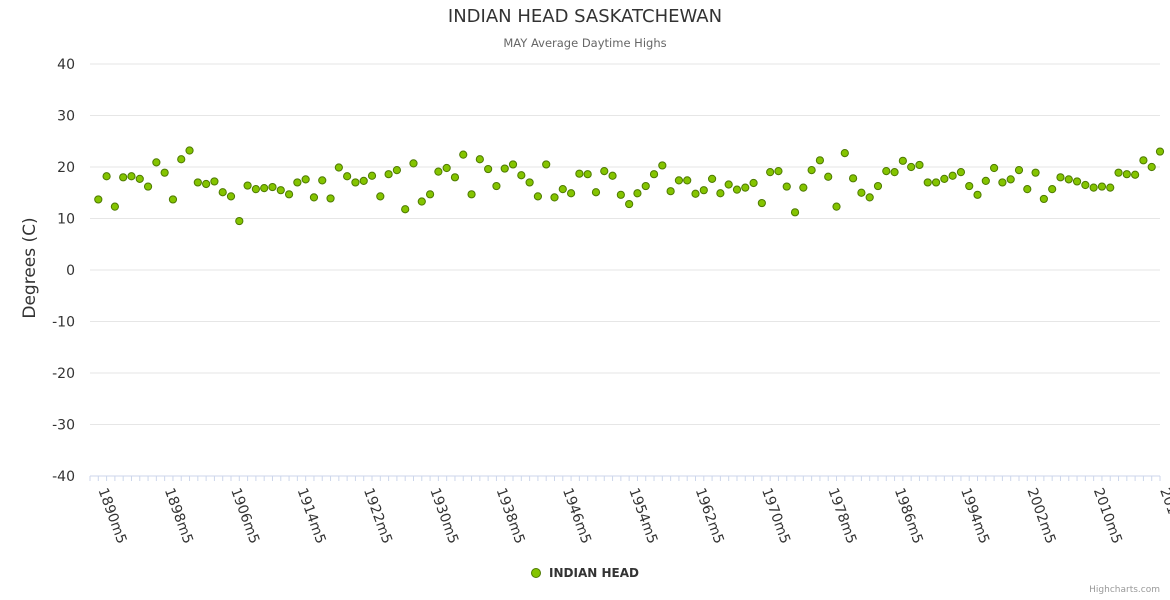  I want to click on credits-link: Highcharts.com, so click(1124, 590).